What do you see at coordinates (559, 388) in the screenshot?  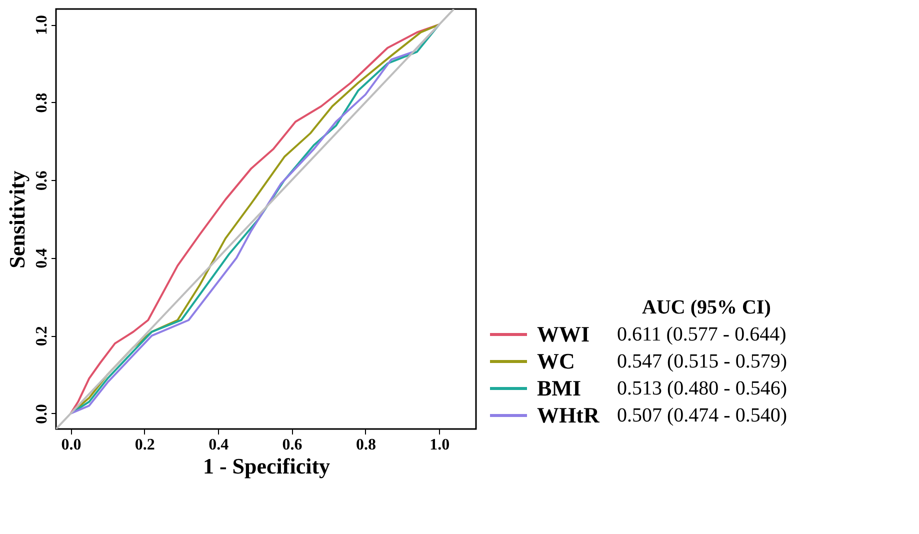 I see `legend-label: BMI` at bounding box center [559, 388].